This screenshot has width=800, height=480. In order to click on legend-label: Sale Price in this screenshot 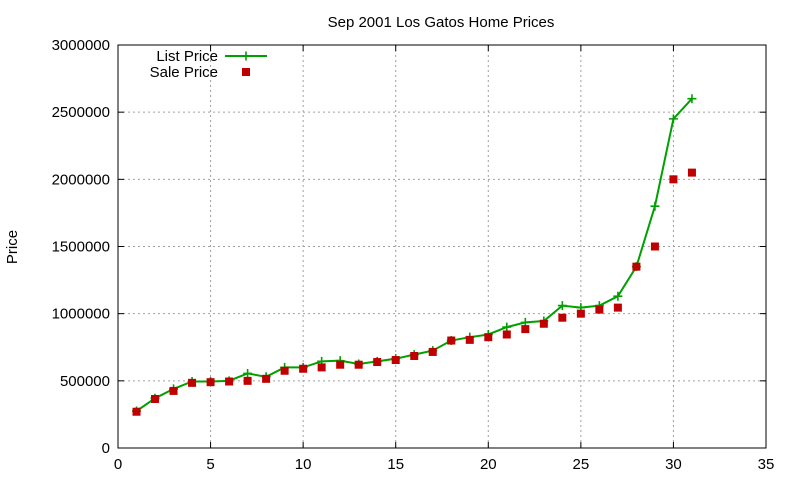, I will do `click(184, 72)`.